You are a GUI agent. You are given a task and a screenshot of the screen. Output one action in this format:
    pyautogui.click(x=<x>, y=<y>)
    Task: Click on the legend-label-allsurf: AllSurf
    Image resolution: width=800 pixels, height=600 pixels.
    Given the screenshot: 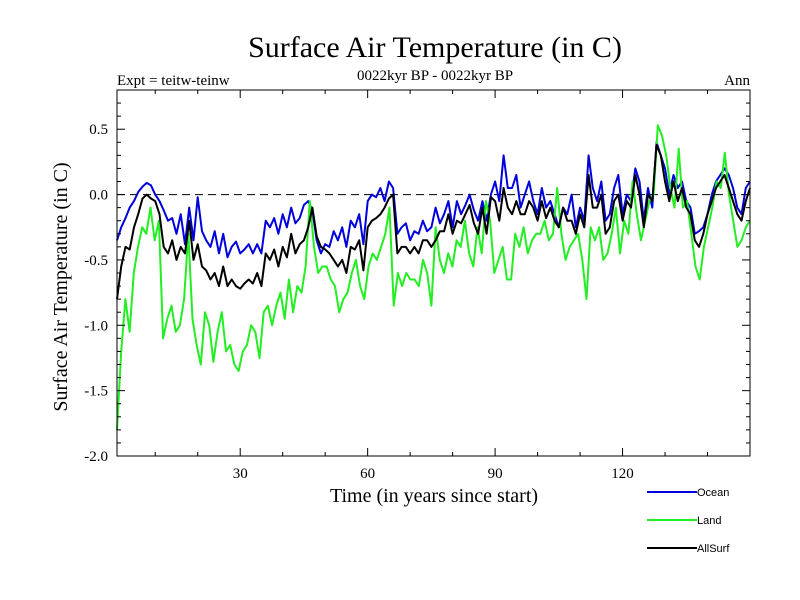 What is the action you would take?
    pyautogui.click(x=713, y=549)
    